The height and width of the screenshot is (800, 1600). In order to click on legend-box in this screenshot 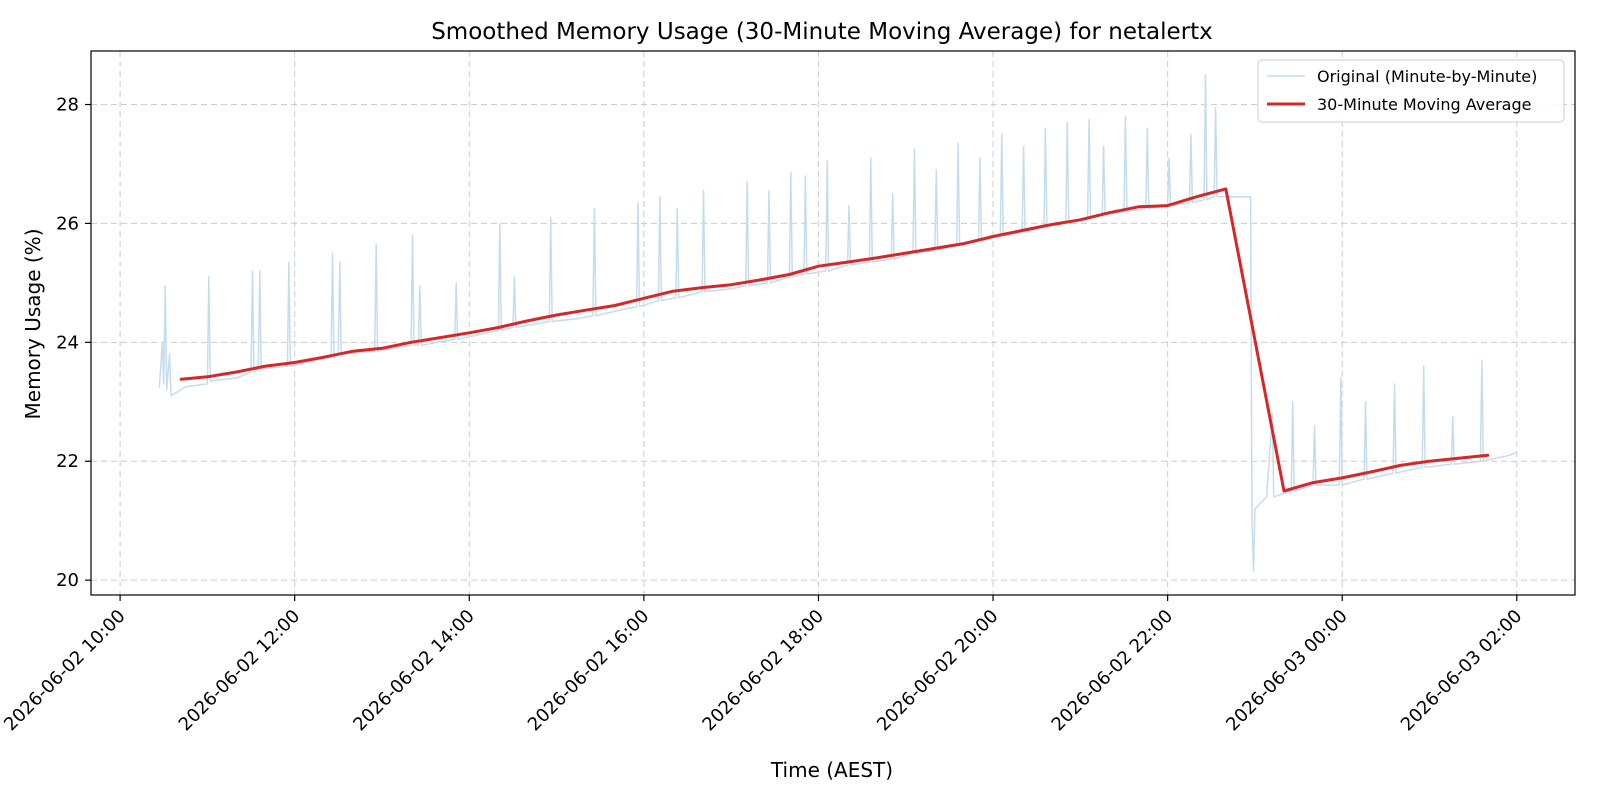, I will do `click(1411, 91)`.